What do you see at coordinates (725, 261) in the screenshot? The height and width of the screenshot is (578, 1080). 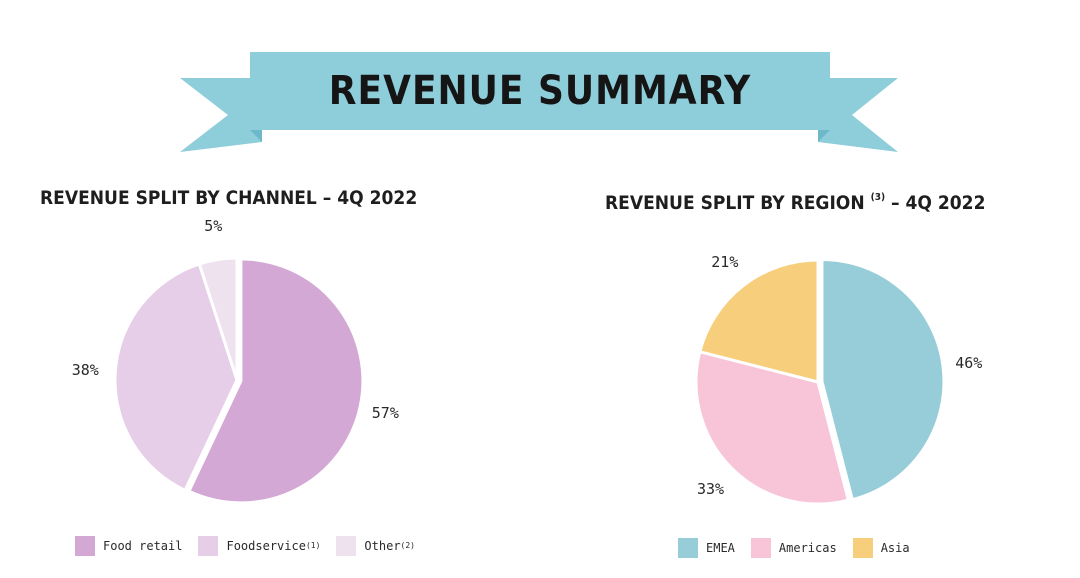 I see `data-label-asia: 21%` at bounding box center [725, 261].